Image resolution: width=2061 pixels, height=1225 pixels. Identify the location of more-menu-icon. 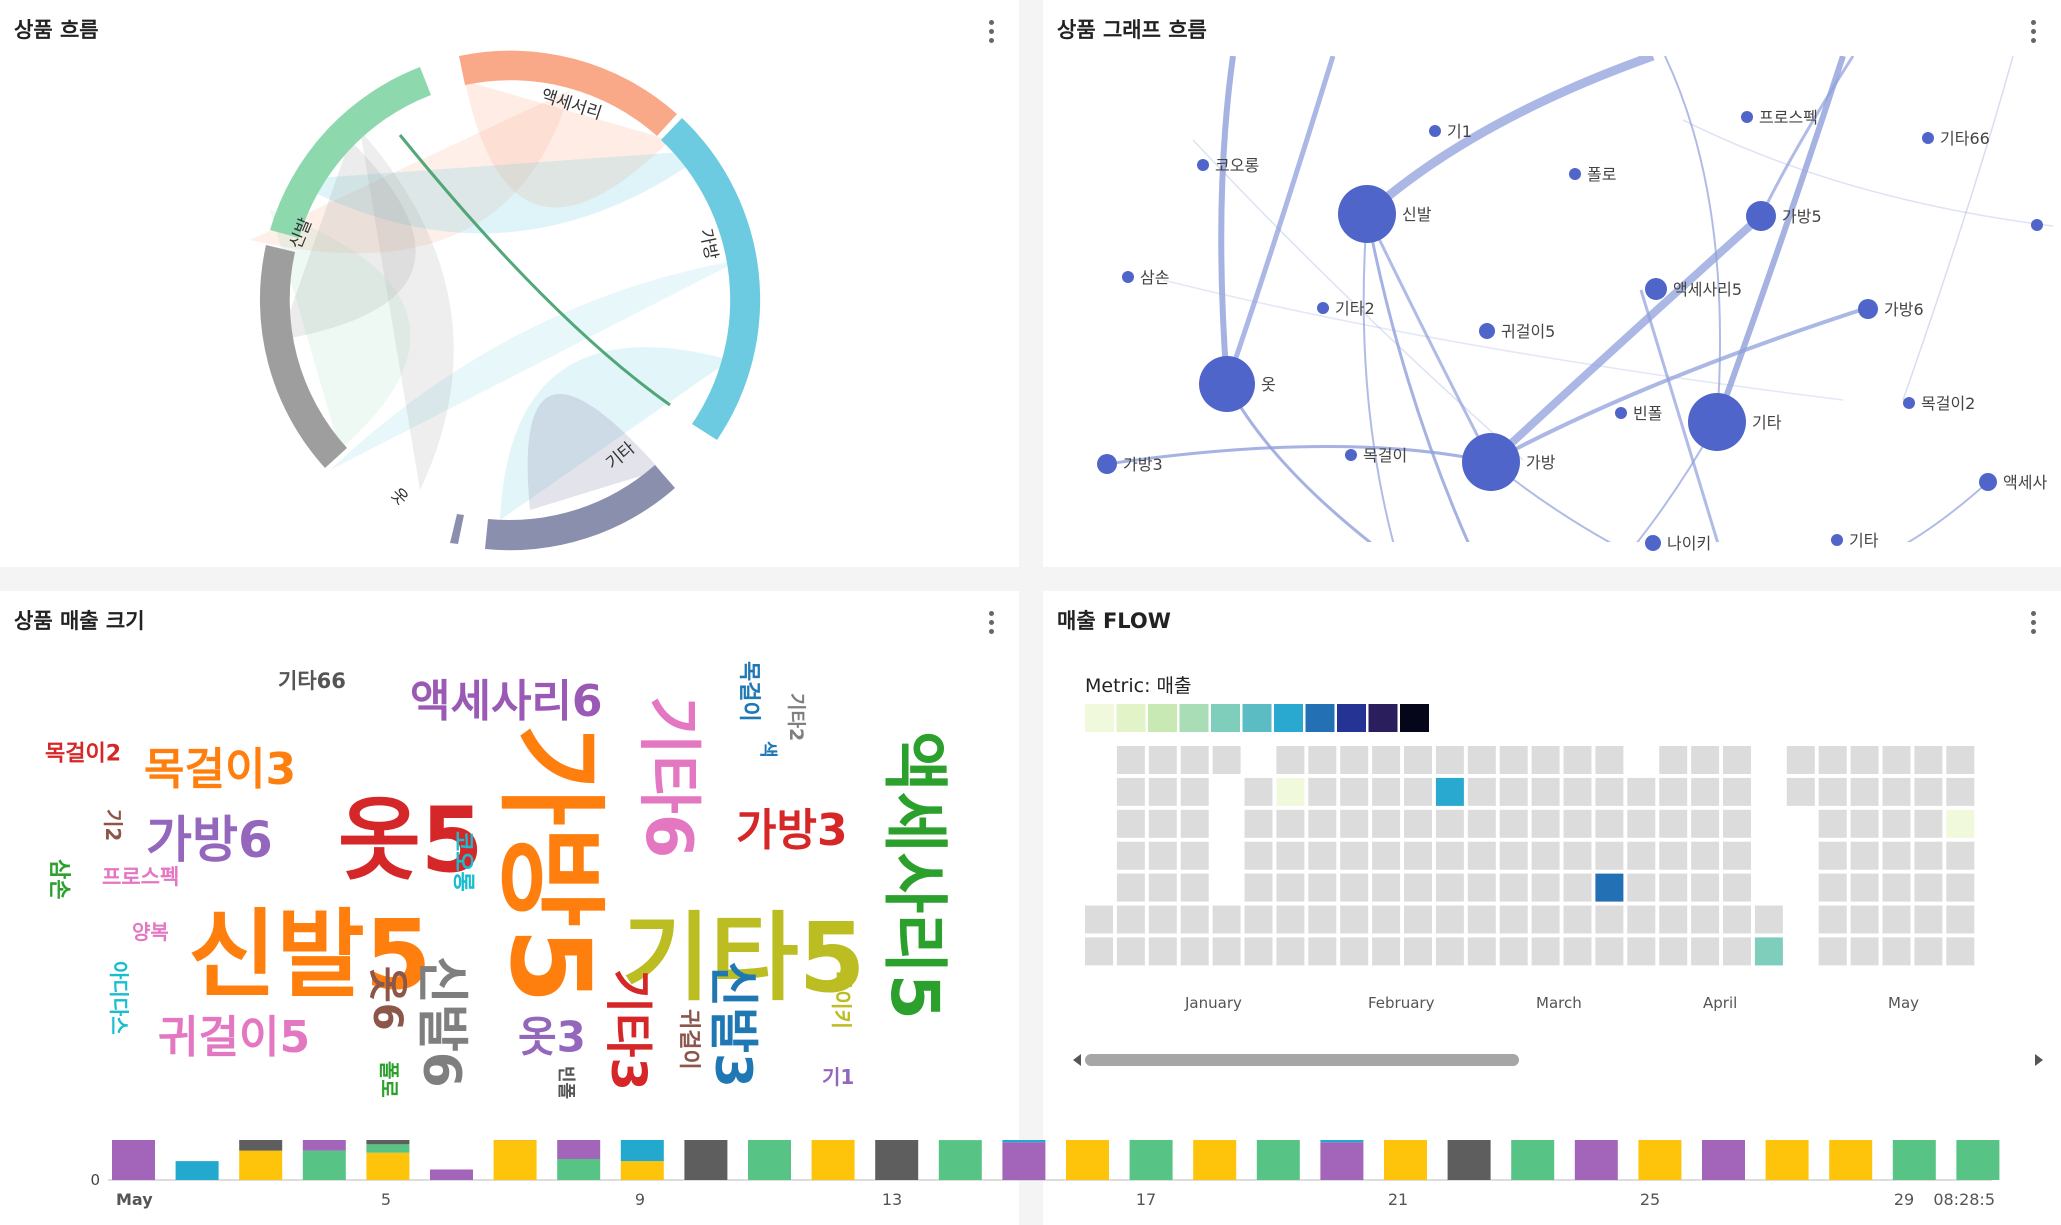
(2034, 624).